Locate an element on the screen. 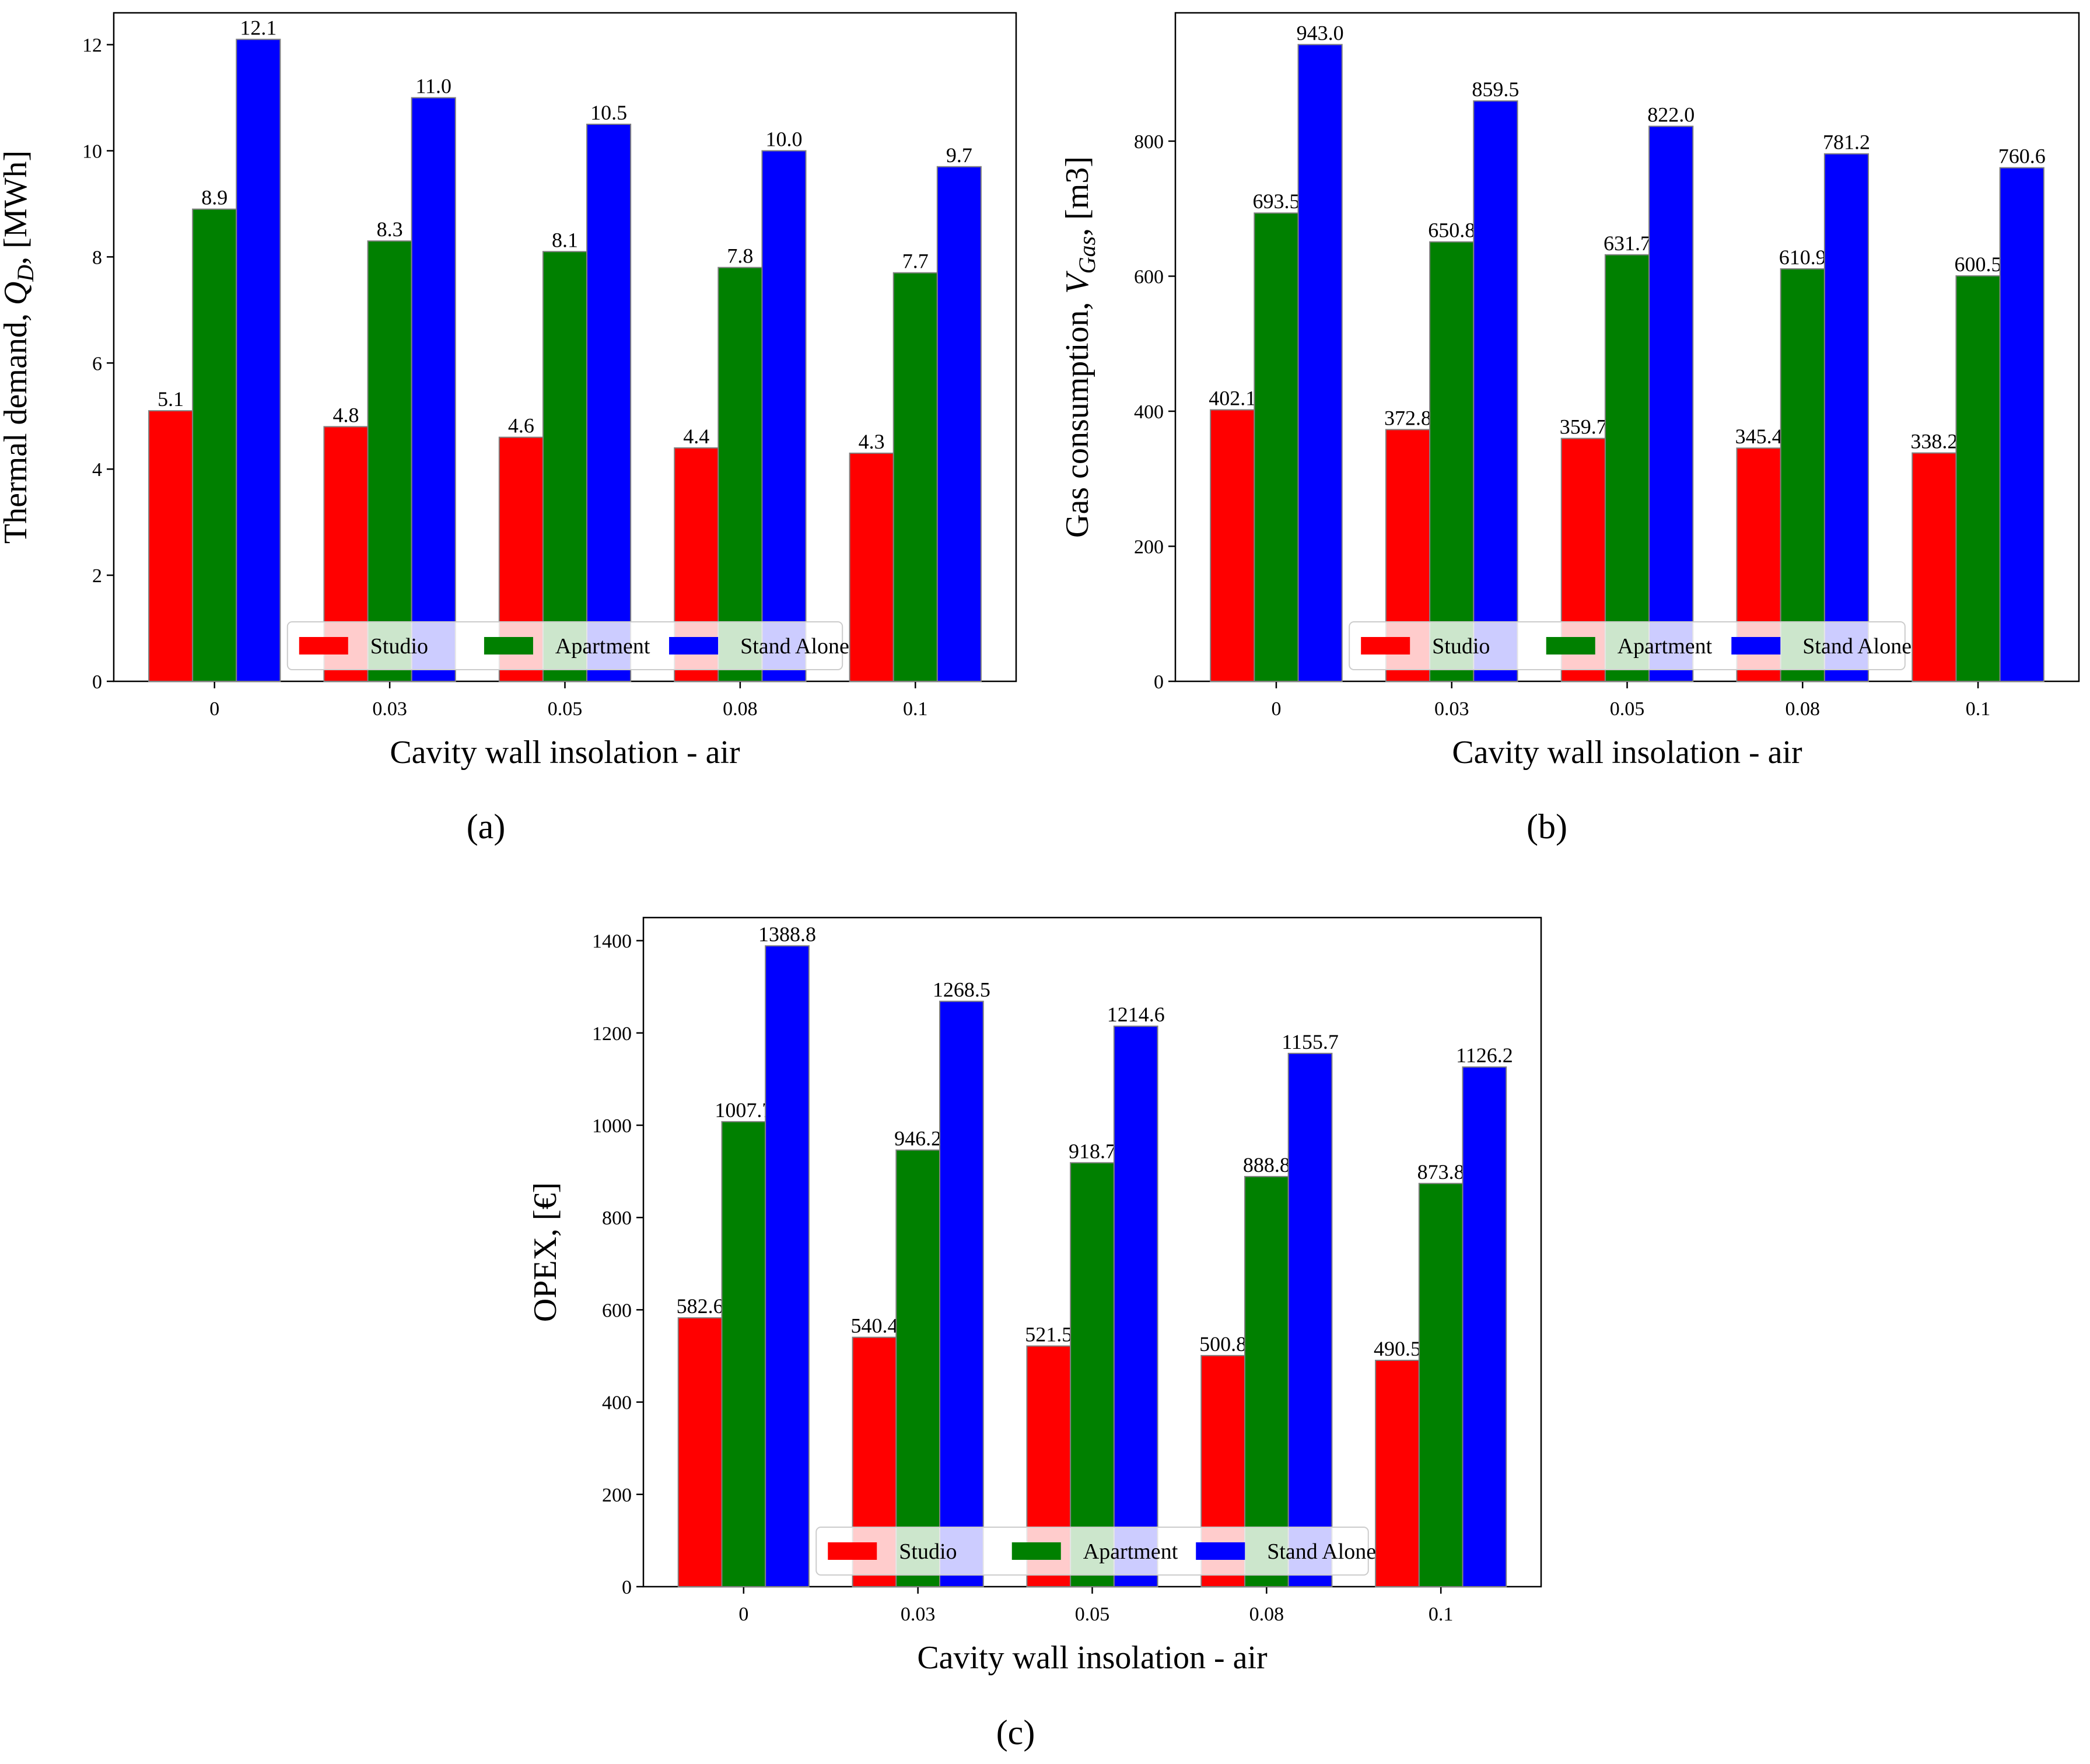  x-axis-label-b: Cavity wall insolation - air is located at coordinates (1627, 752).